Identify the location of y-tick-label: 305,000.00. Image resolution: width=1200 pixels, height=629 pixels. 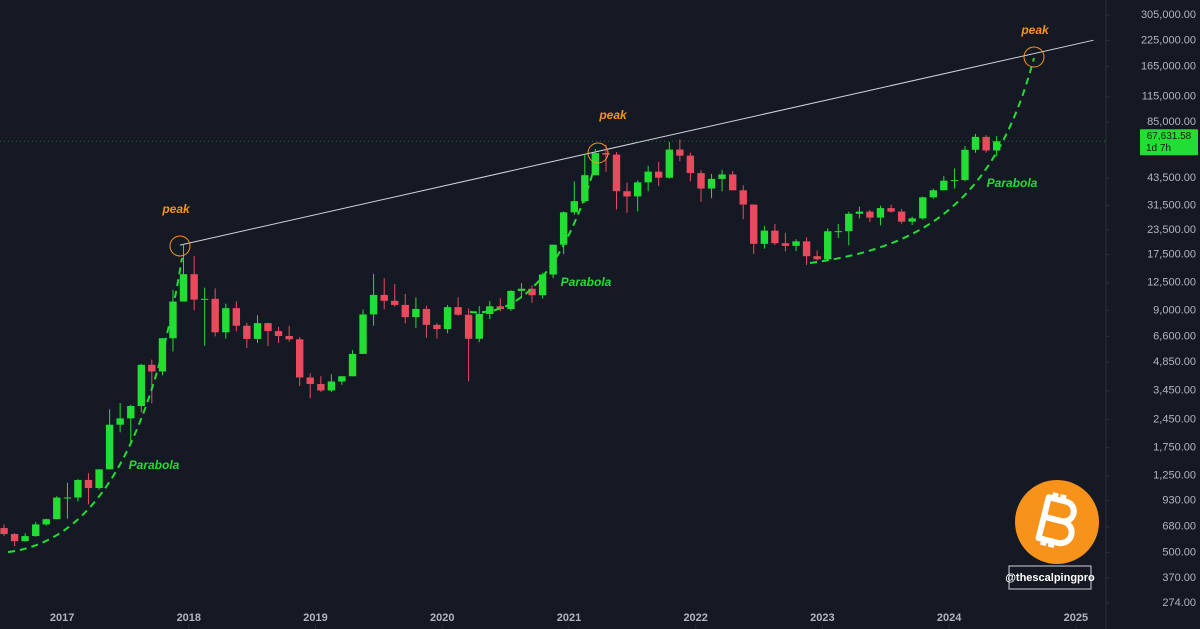
(1168, 15).